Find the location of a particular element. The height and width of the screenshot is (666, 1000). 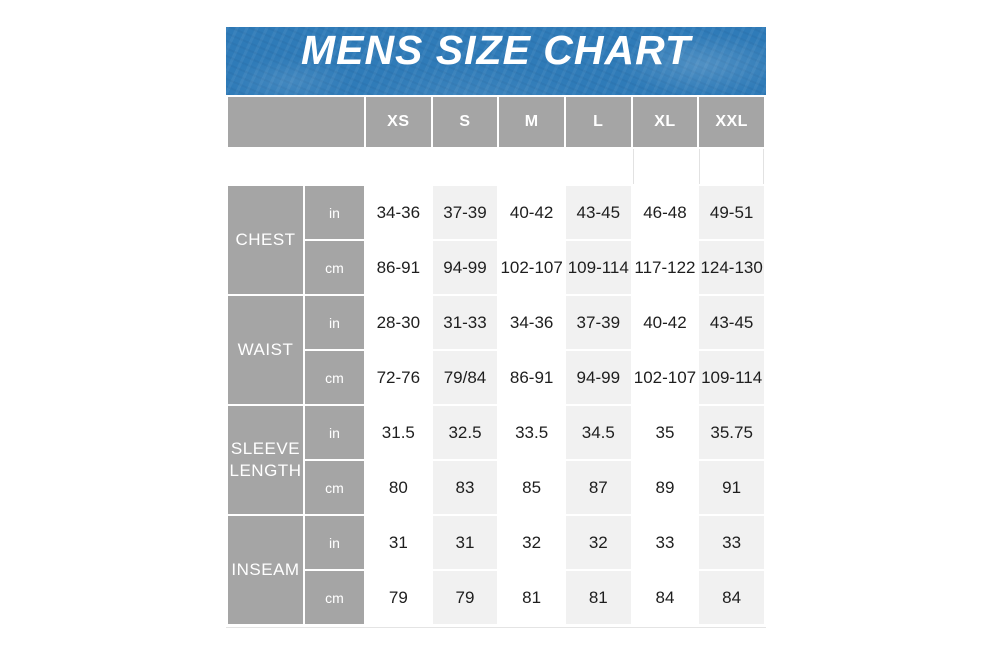

size-col-header-xxl: XXL is located at coordinates (731, 122).